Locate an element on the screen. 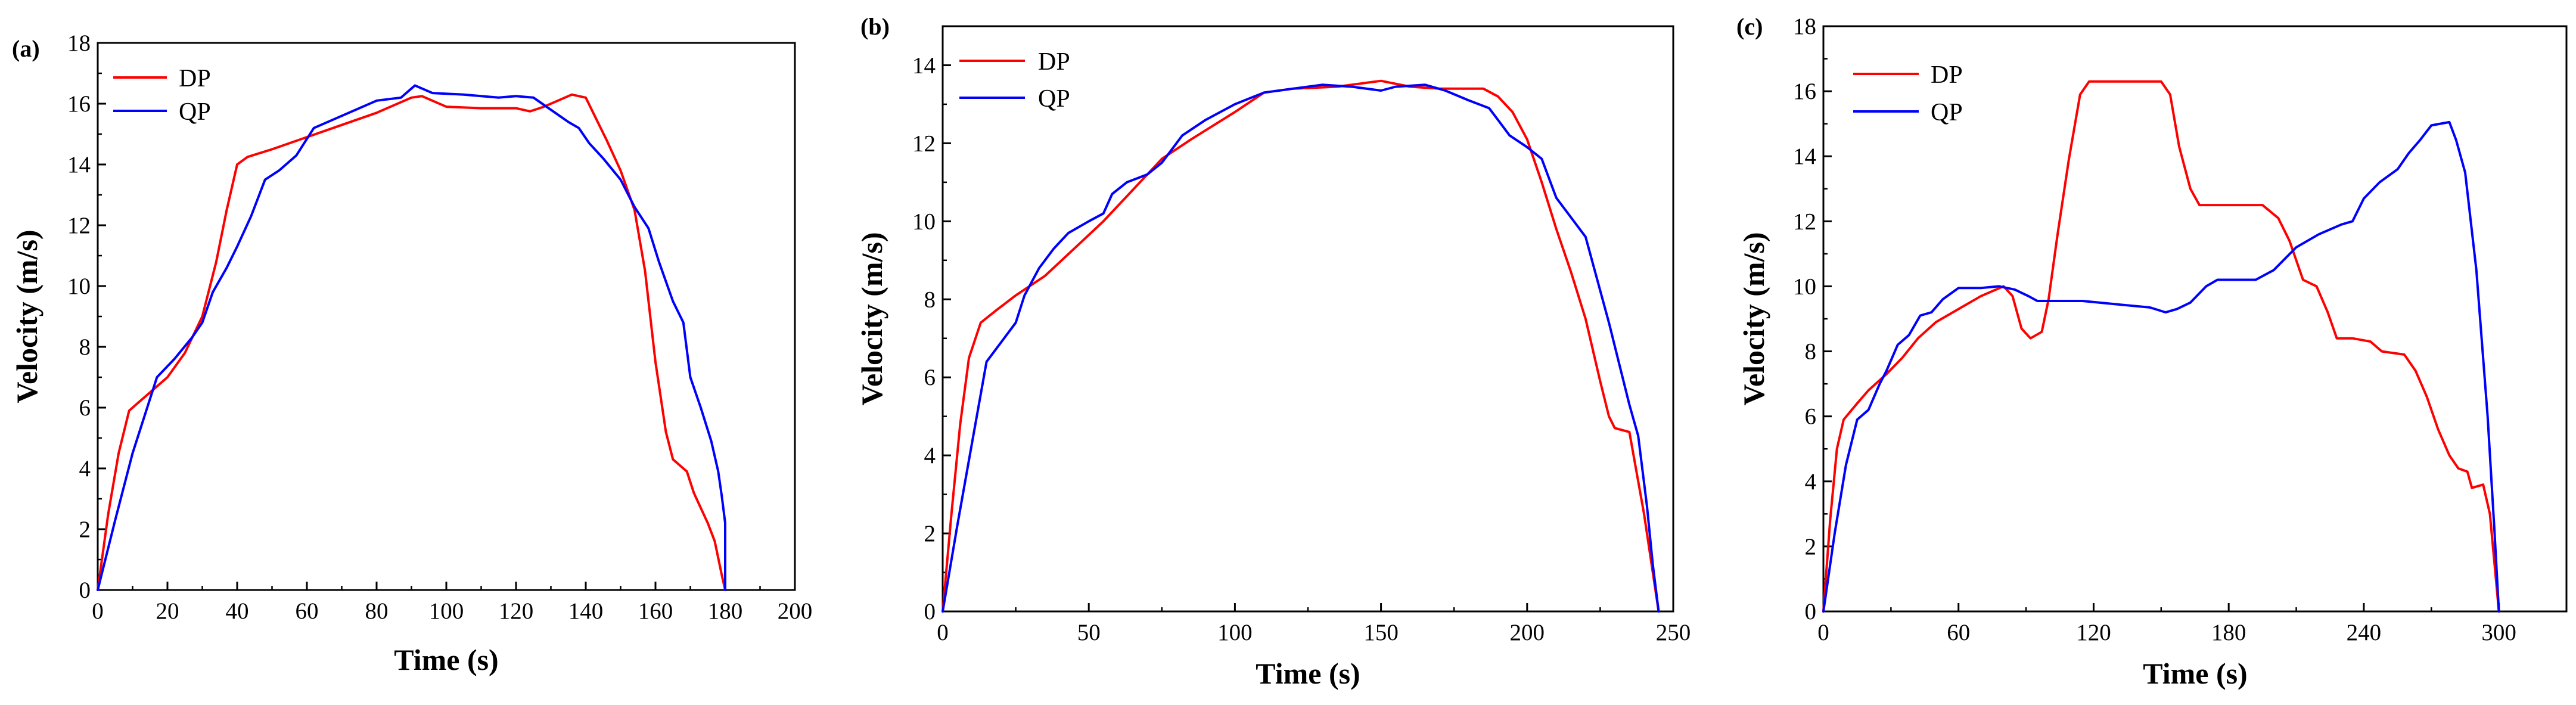  x-tick-label: 160 is located at coordinates (655, 611).